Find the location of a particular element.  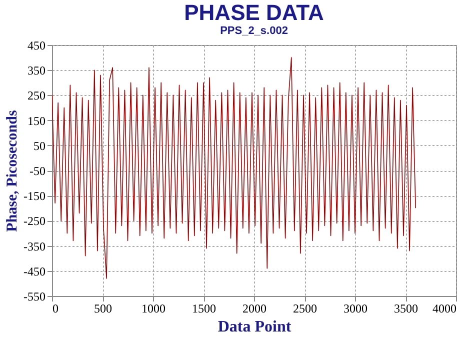

y-tick-label: -250 is located at coordinates (35, 221).